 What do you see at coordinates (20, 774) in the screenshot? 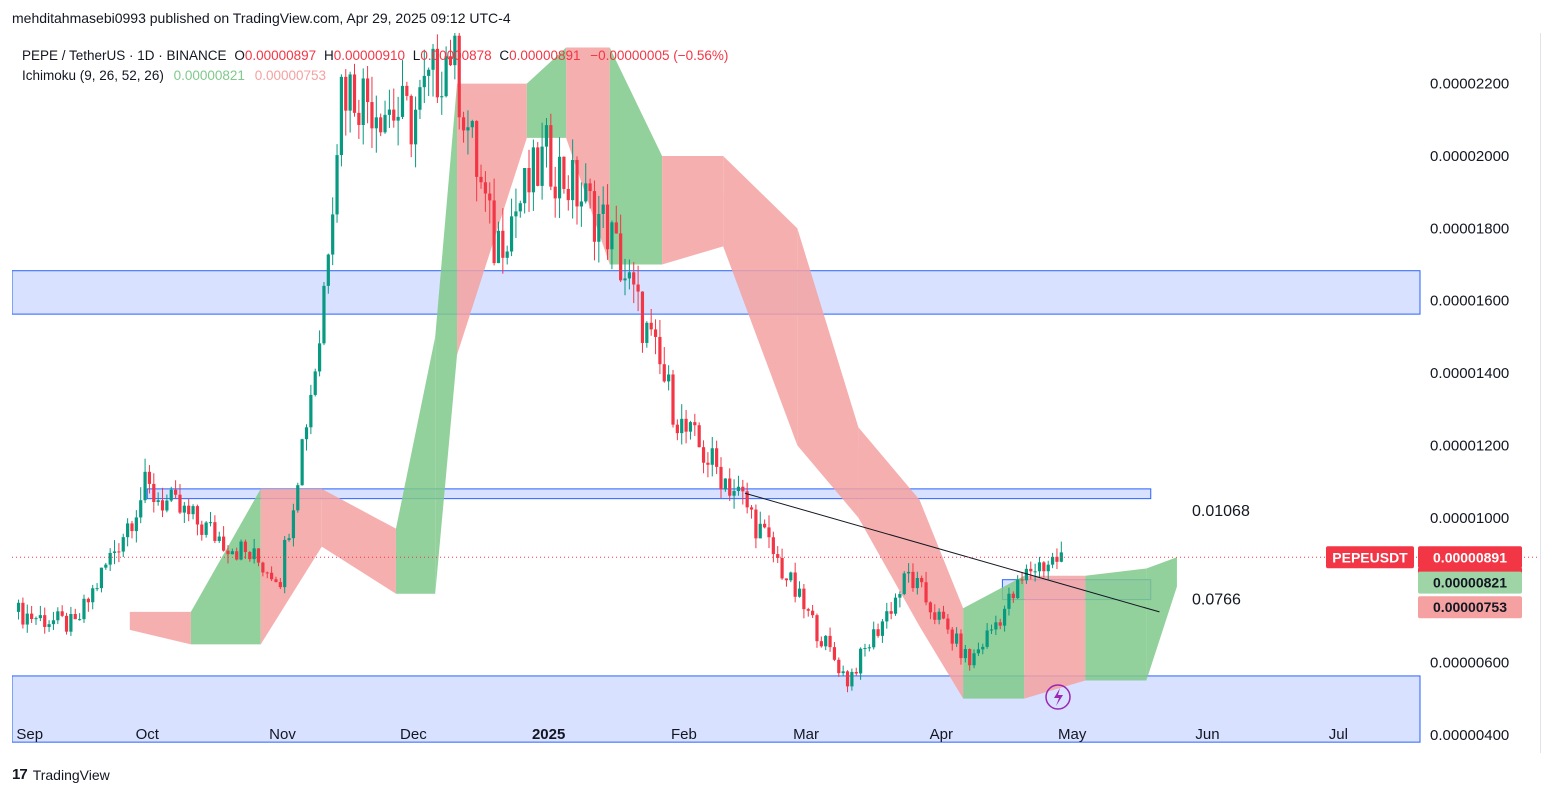
I see `tradingview-logo-icon: 17` at bounding box center [20, 774].